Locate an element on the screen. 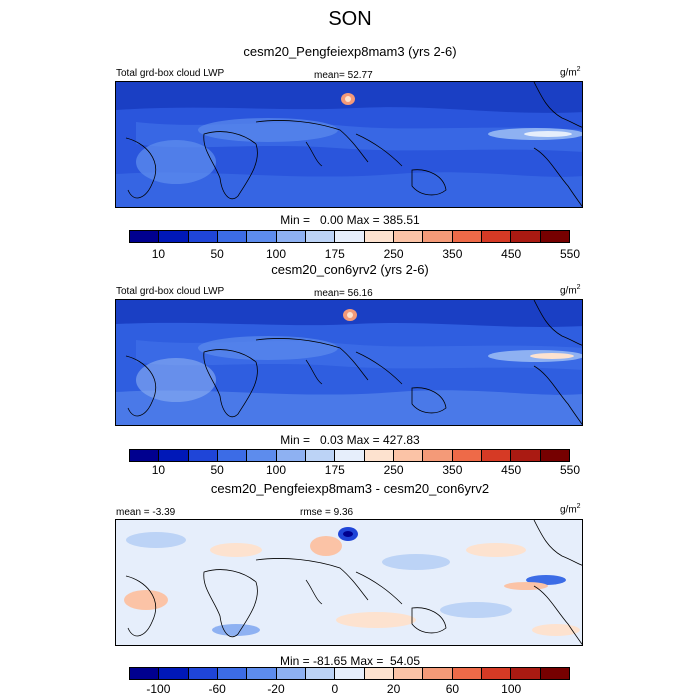 This screenshot has width=700, height=700. panel-3-colorbar is located at coordinates (349, 673).